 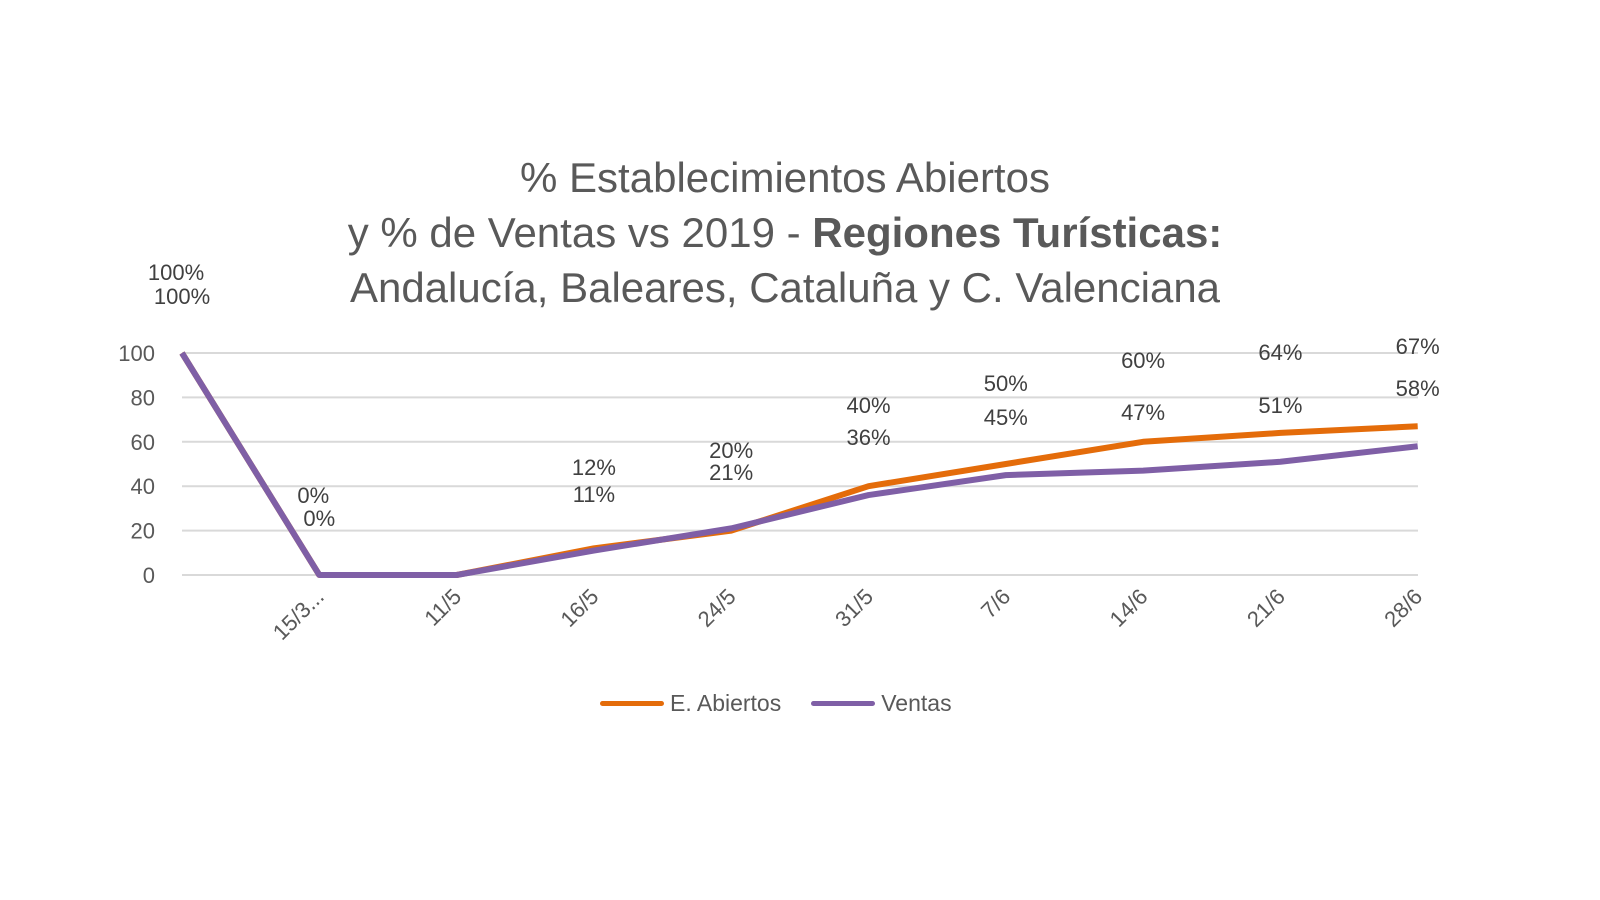 What do you see at coordinates (1280, 352) in the screenshot?
I see `data-label: 64%` at bounding box center [1280, 352].